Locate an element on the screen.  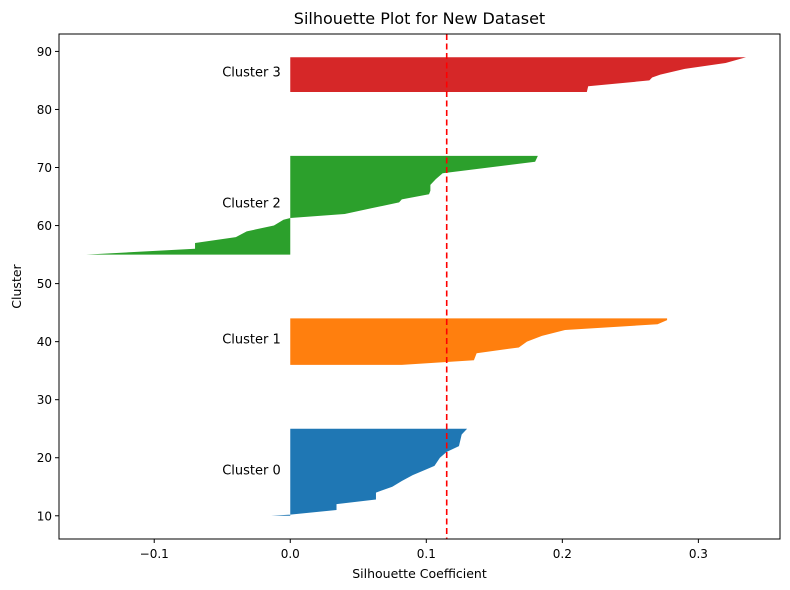
x-tick-label: 0.1 is located at coordinates (426, 554).